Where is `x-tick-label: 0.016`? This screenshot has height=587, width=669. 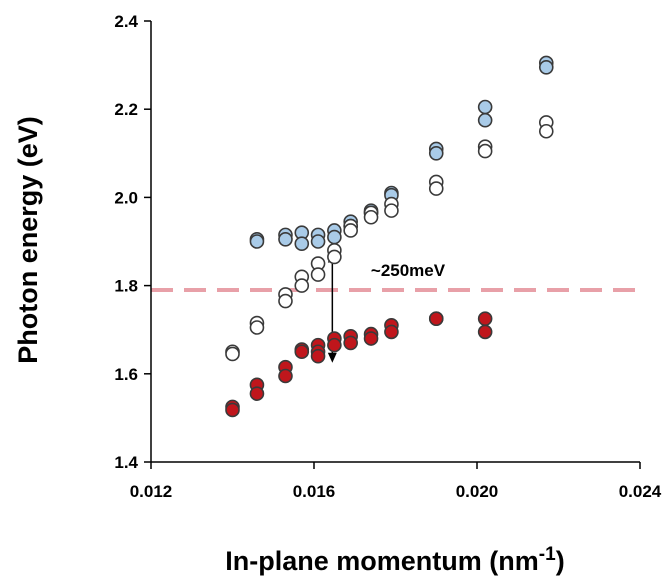
x-tick-label: 0.016 is located at coordinates (314, 491).